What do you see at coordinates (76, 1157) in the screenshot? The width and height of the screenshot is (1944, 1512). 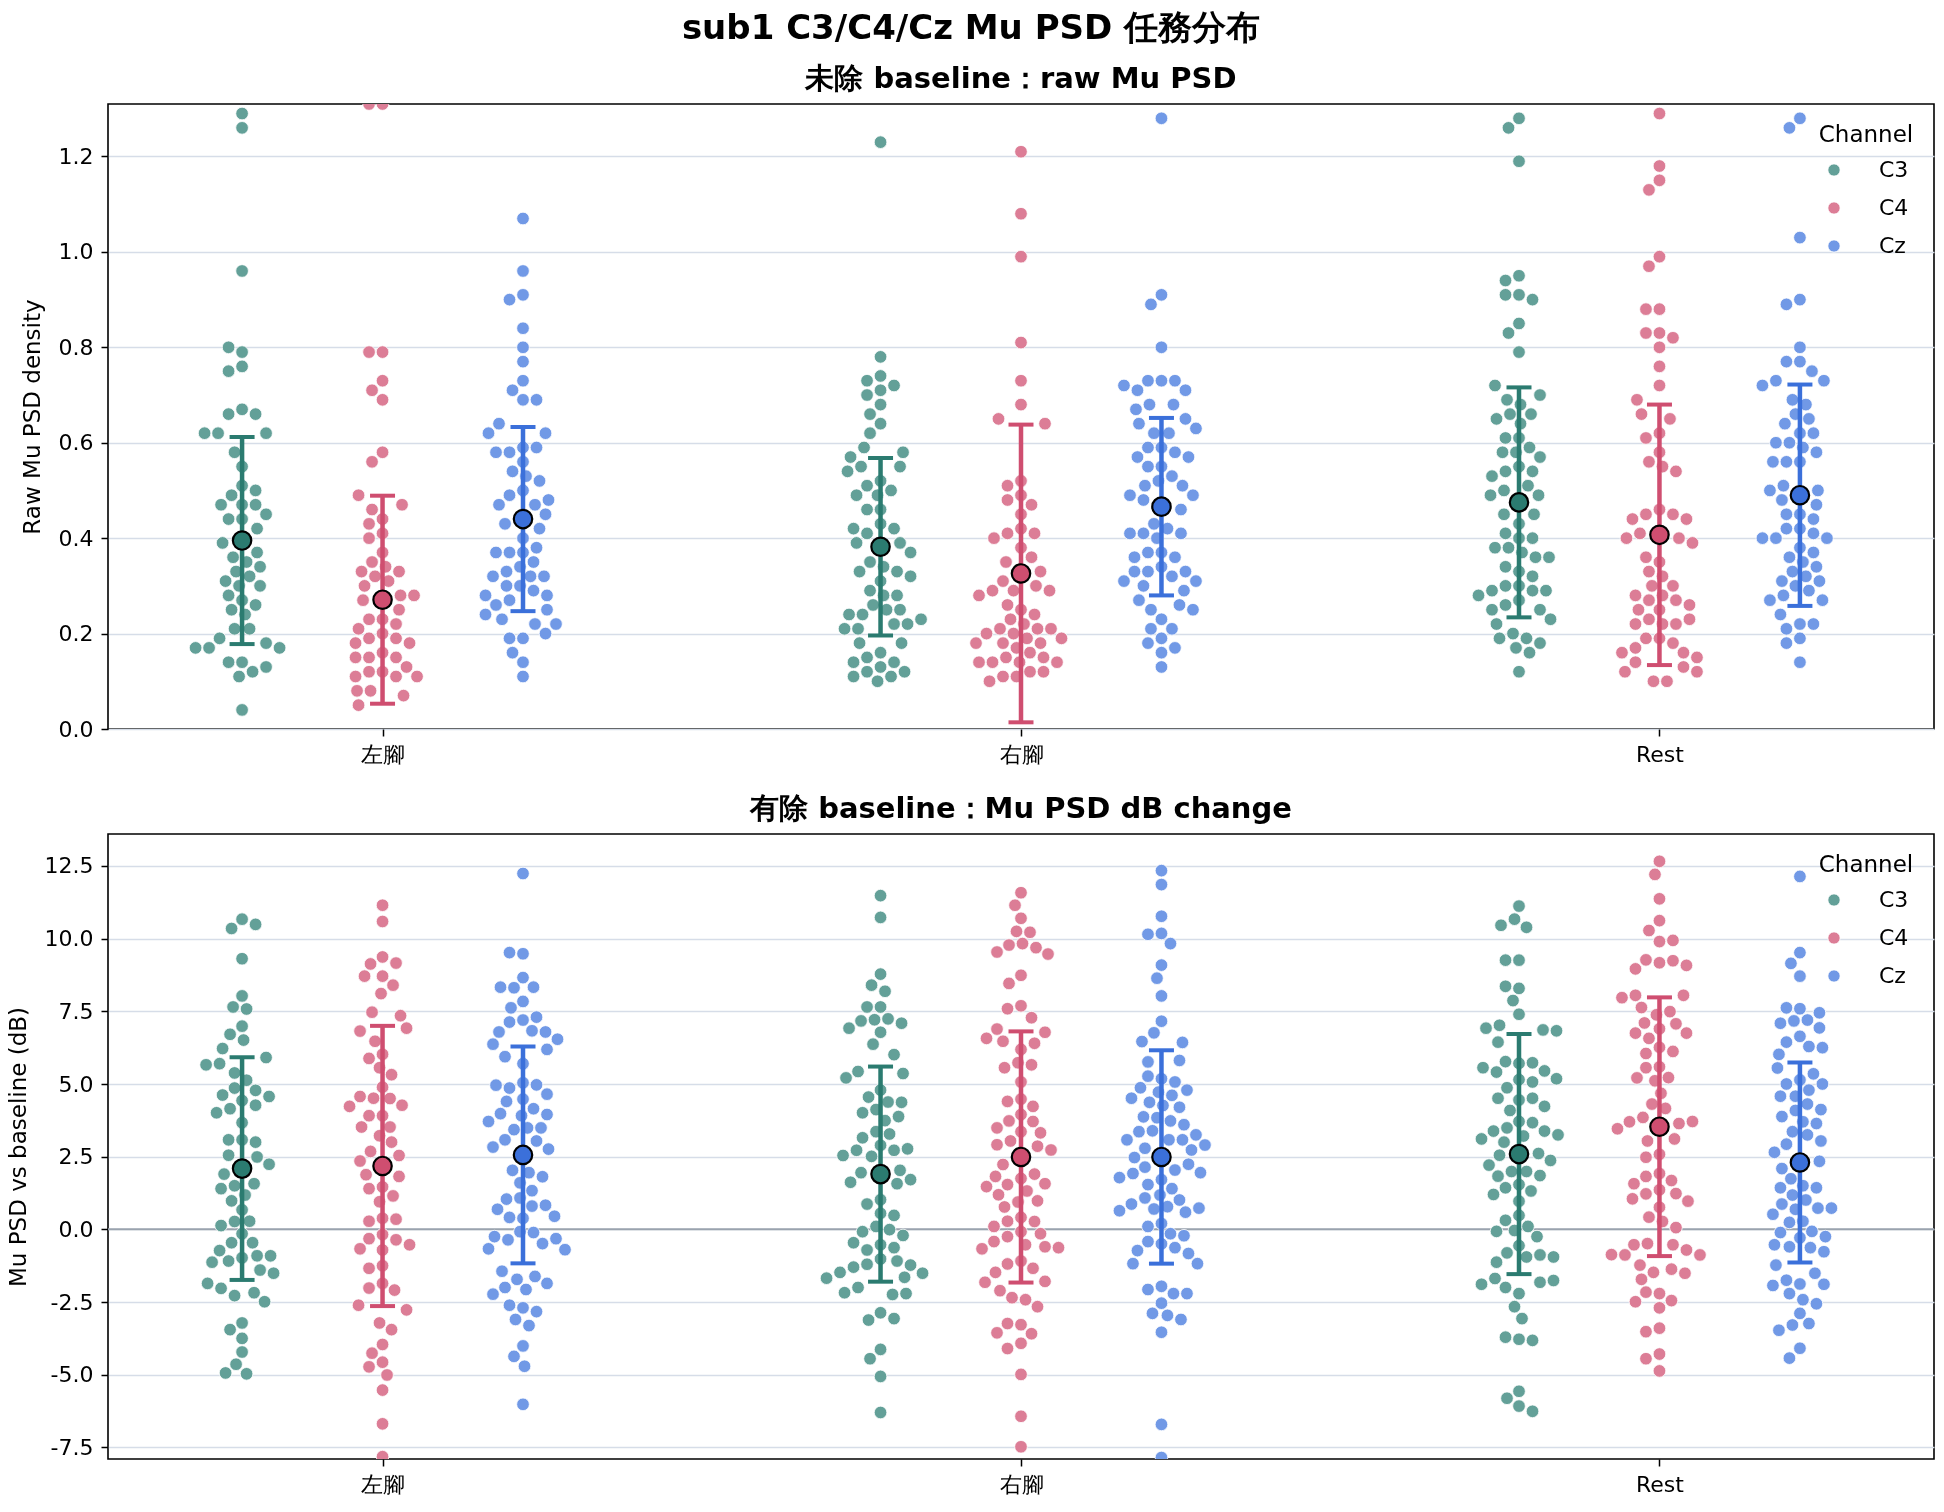 I see `y-tick-label: 2.5` at bounding box center [76, 1157].